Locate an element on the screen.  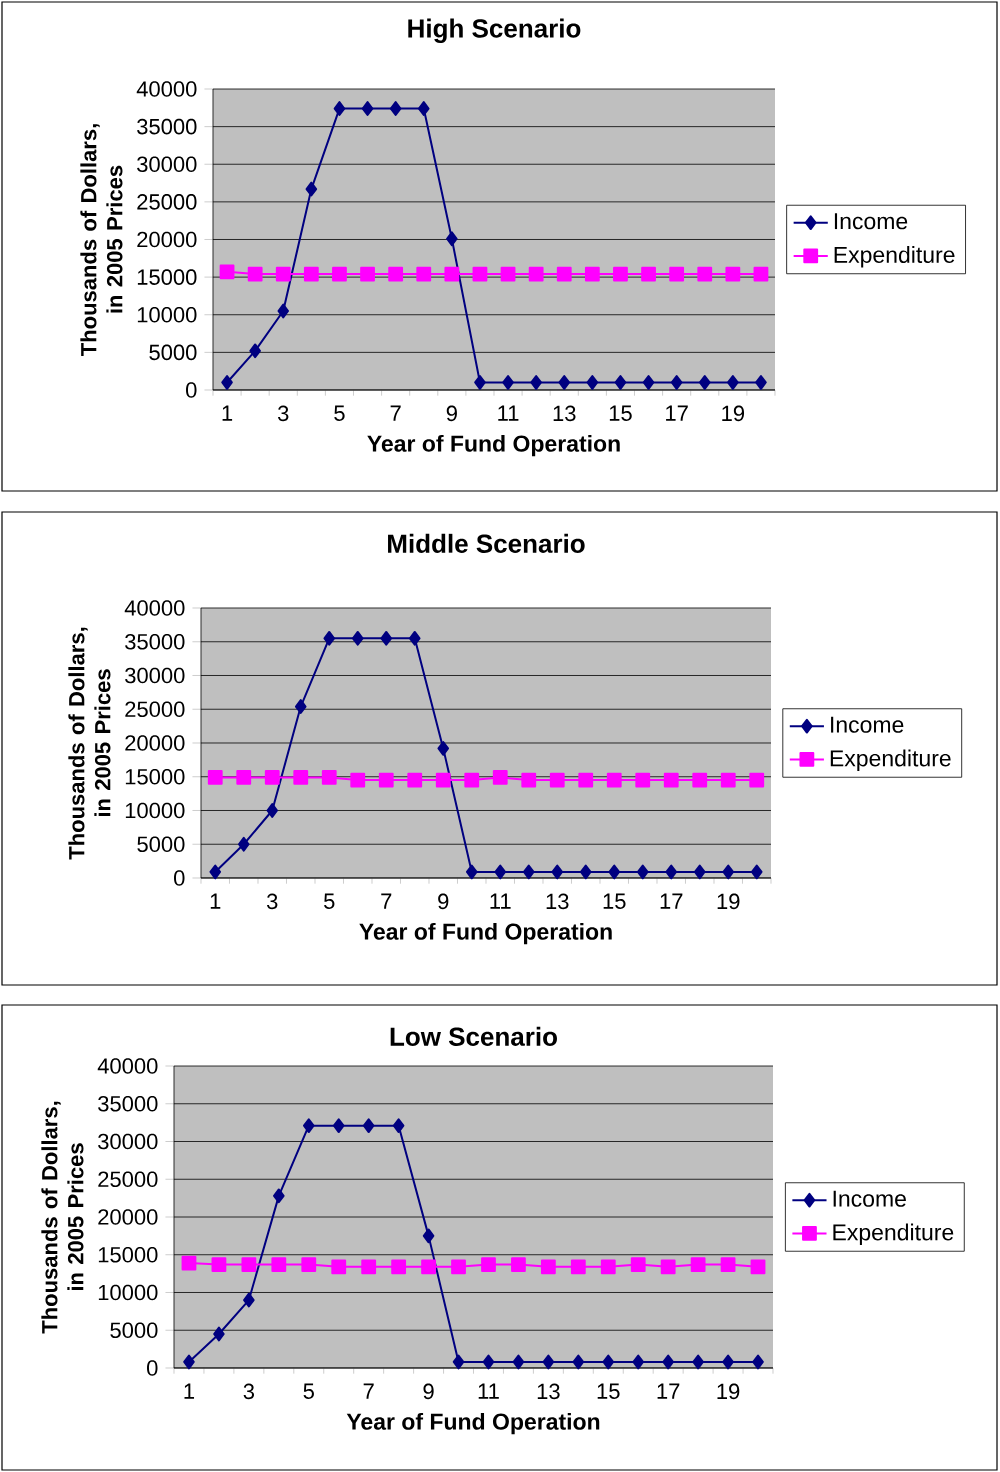
chart-title: Middle Scenario is located at coordinates (486, 543).